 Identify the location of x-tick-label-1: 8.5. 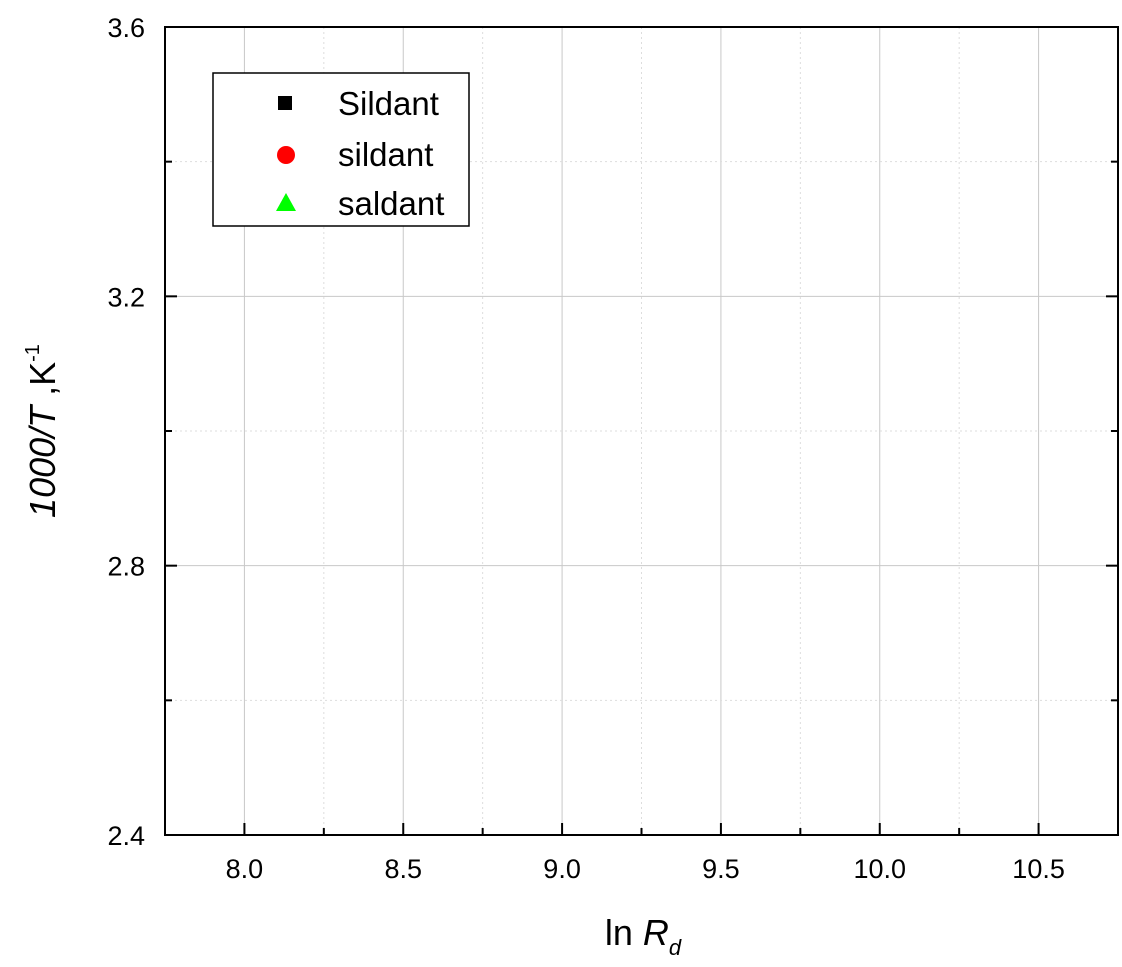
(403, 869).